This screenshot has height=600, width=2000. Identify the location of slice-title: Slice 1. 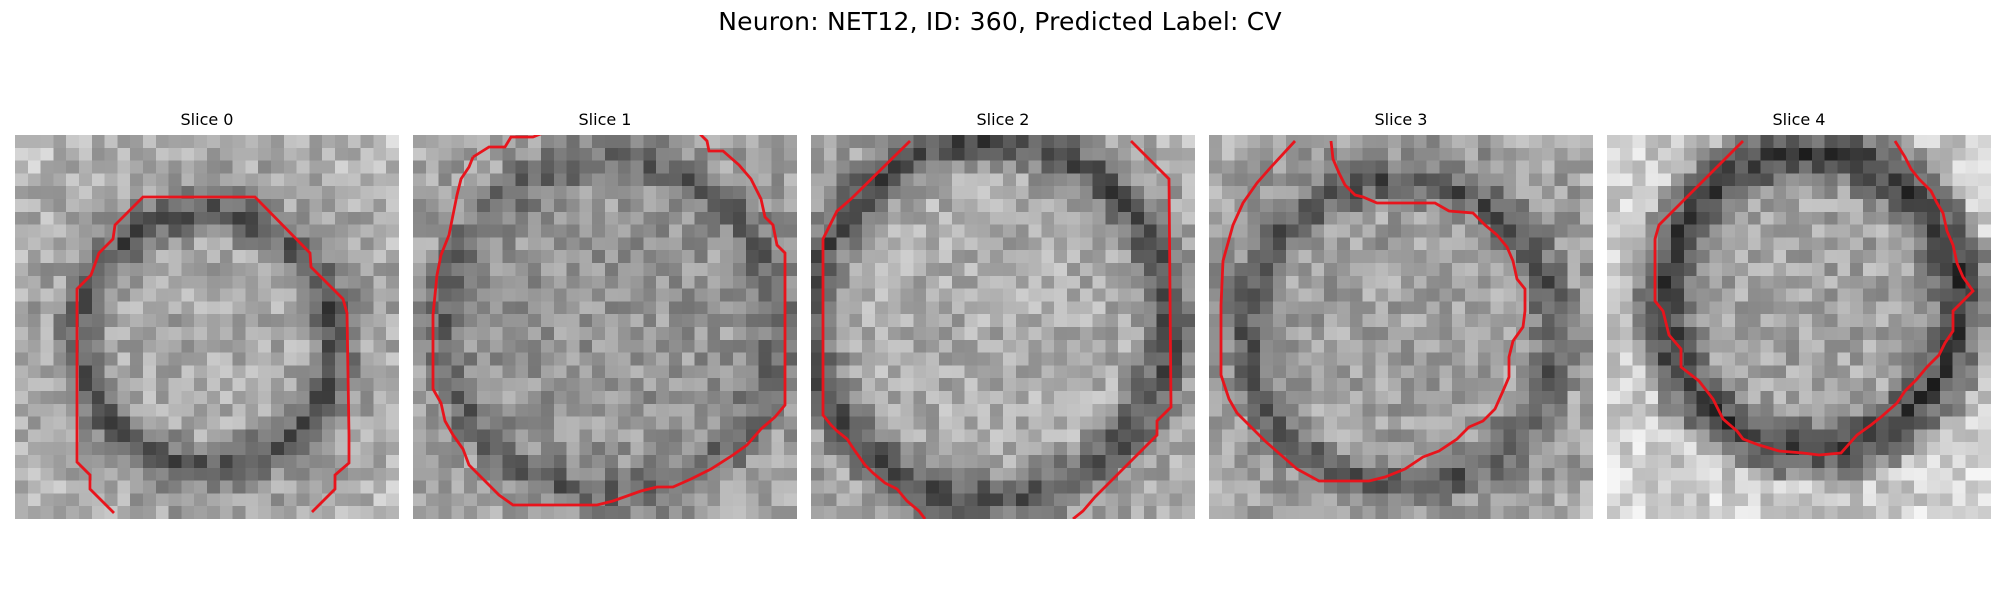
(605, 119).